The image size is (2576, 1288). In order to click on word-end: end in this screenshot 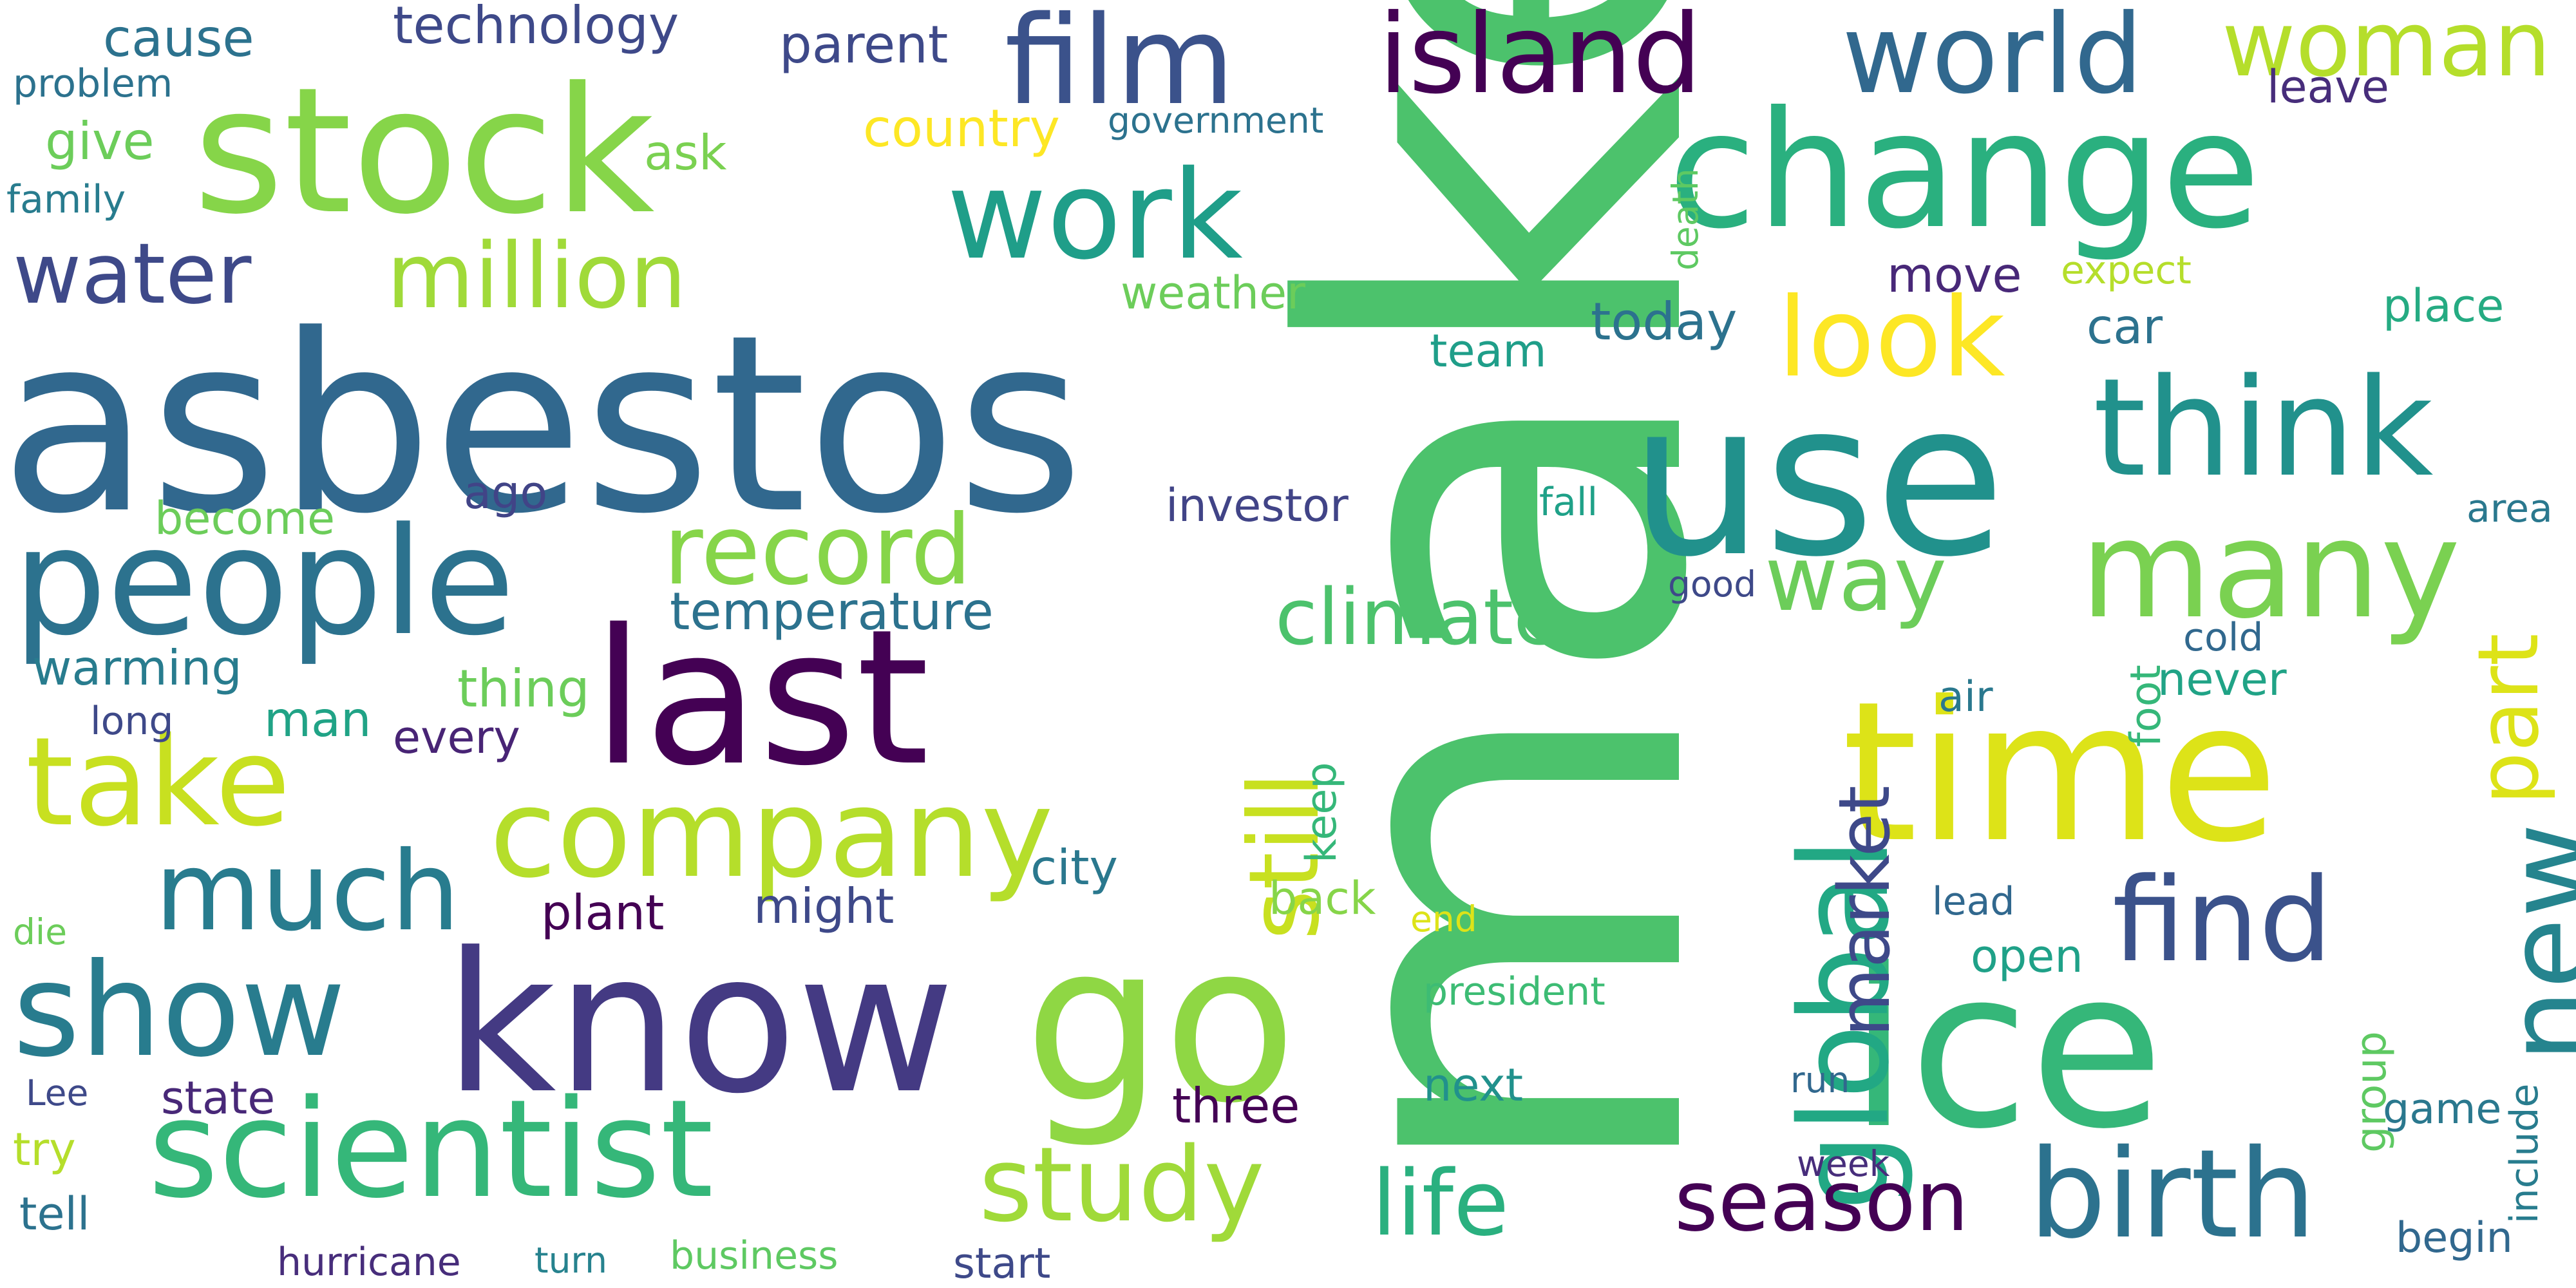, I will do `click(1444, 919)`.